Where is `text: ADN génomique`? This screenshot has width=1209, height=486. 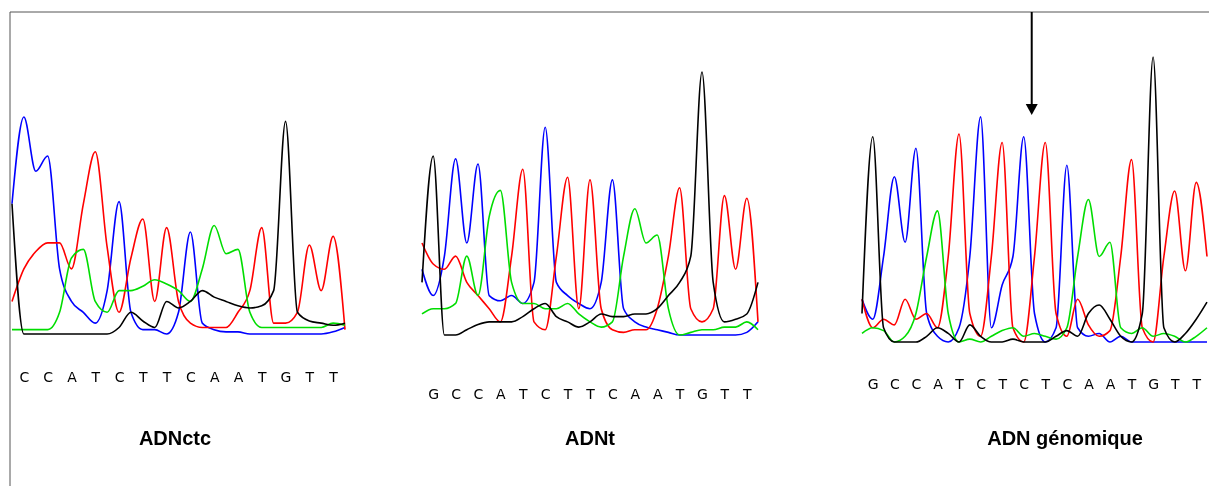
text: ADN génomique is located at coordinates (1065, 438).